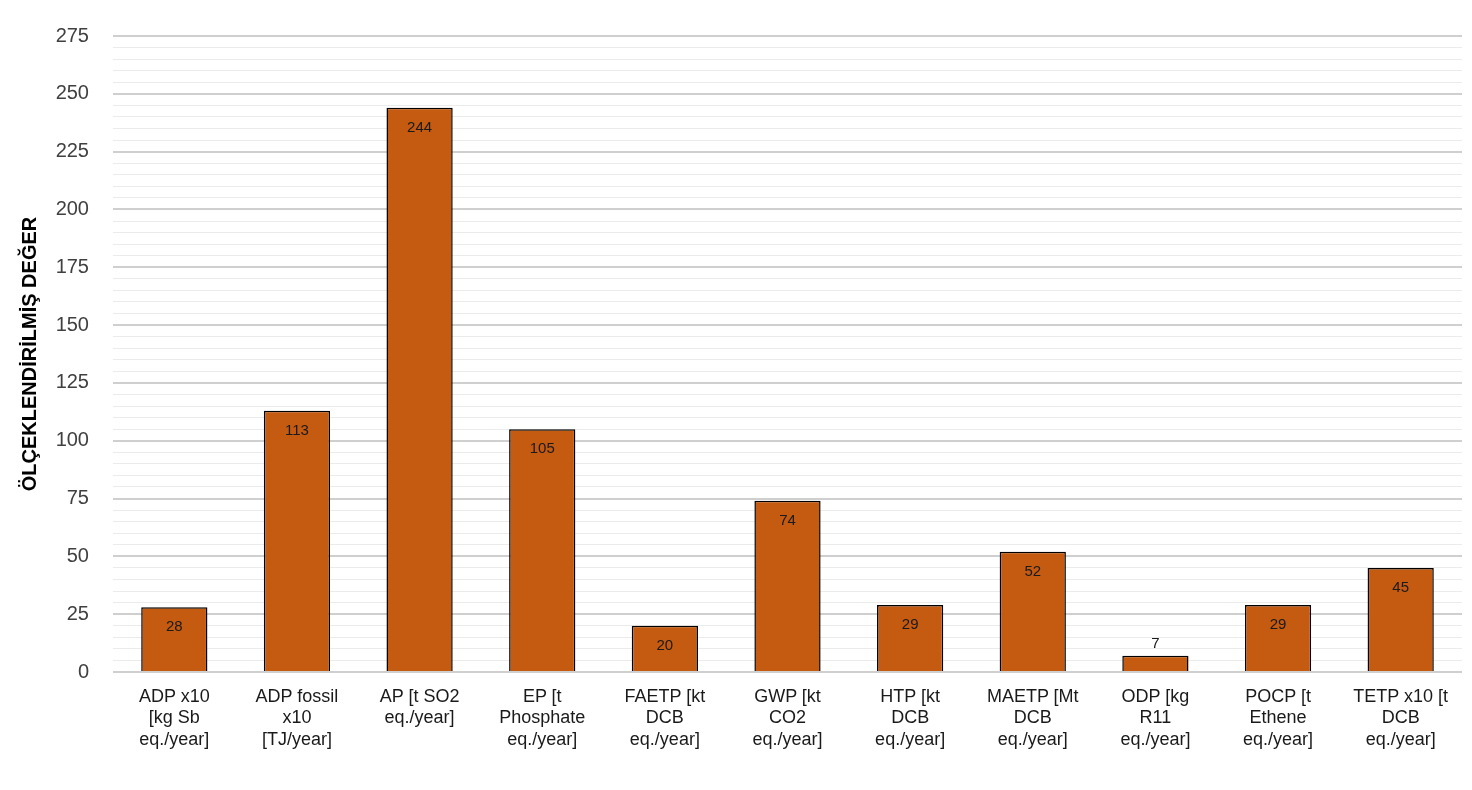 This screenshot has width=1472, height=790. I want to click on x-tick-label: ADP x10 [kg Sb eq./year], so click(174, 717).